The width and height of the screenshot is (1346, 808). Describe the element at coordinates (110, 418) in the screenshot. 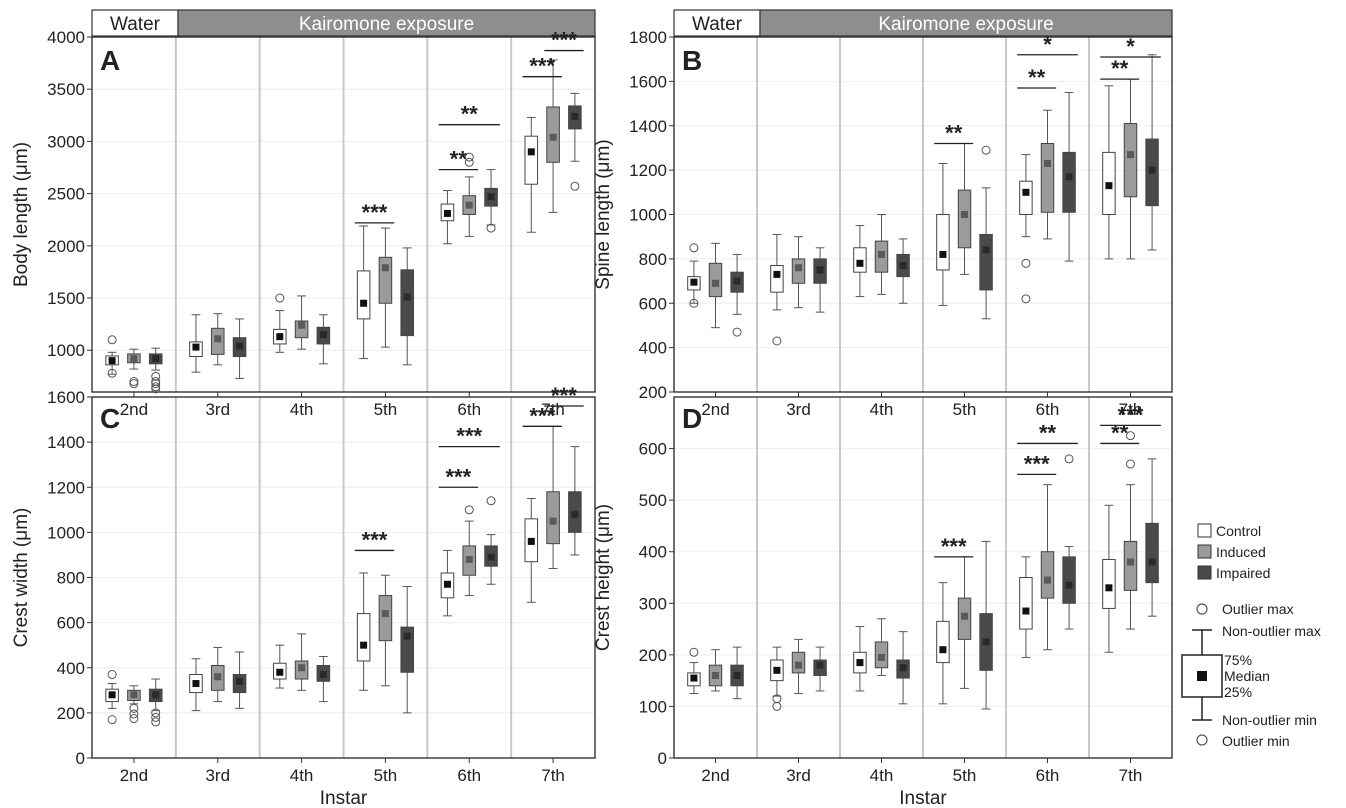

I see `panel-letter: C` at that location.